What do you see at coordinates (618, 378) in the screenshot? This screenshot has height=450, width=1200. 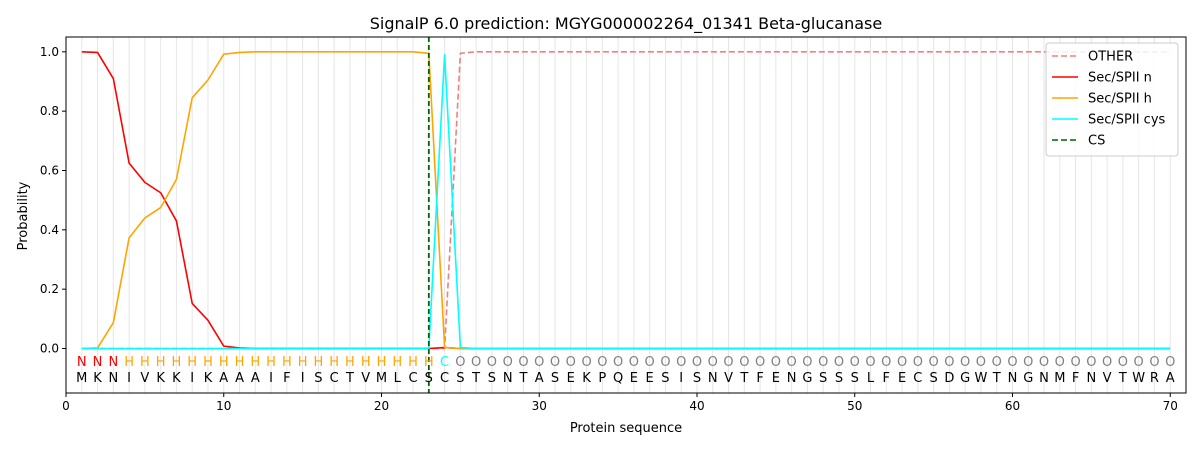 I see `residue-letter: Q` at bounding box center [618, 378].